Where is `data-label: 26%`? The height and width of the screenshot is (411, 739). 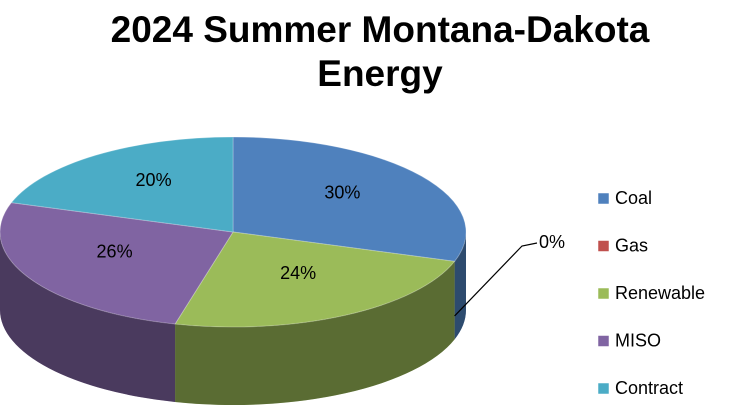 data-label: 26% is located at coordinates (115, 251).